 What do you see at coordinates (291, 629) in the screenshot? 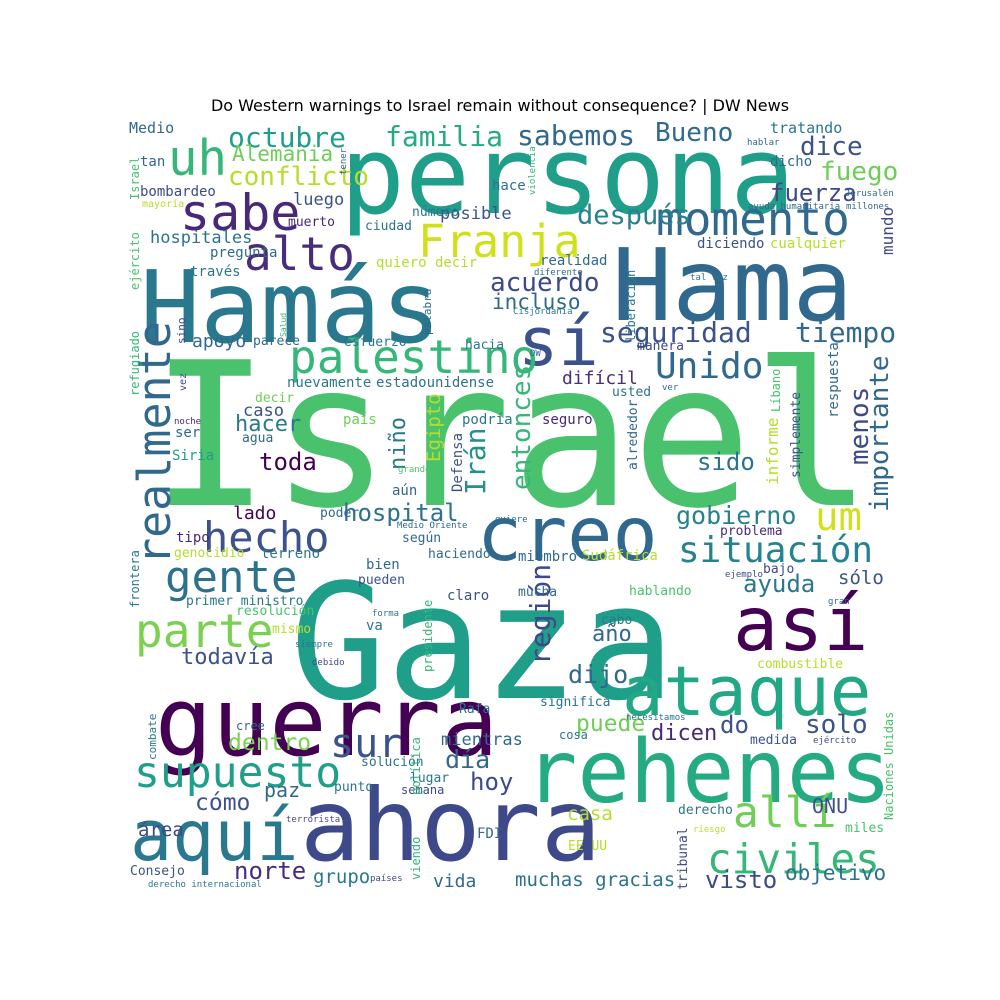
I see `word-mismo-142: mismo` at bounding box center [291, 629].